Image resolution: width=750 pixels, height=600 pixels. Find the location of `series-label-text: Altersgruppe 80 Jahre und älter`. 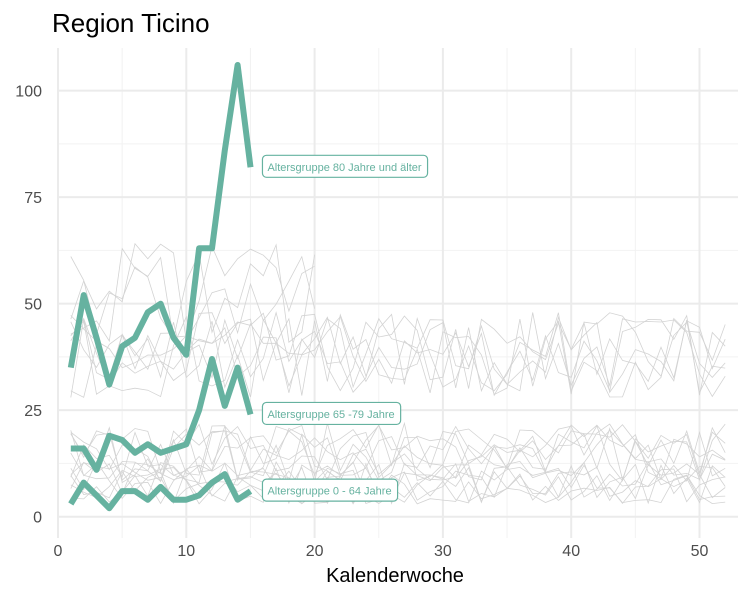

series-label-text: Altersgruppe 80 Jahre und älter is located at coordinates (344, 168).